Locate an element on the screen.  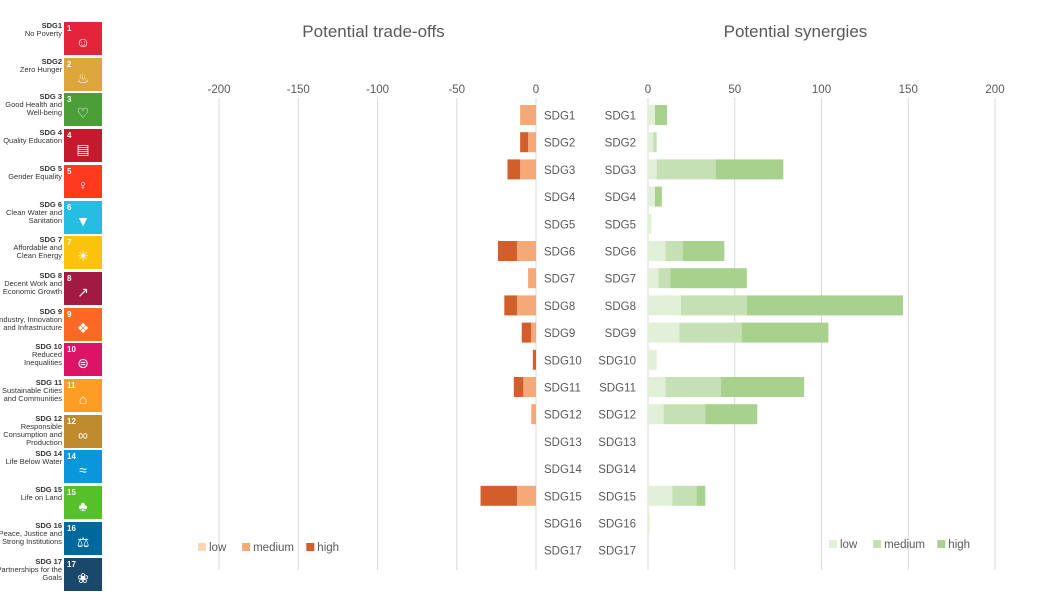
sdg-panel-item: SDG 8 Decent Work and Economic Growth 8 ↗ is located at coordinates (52, 288).